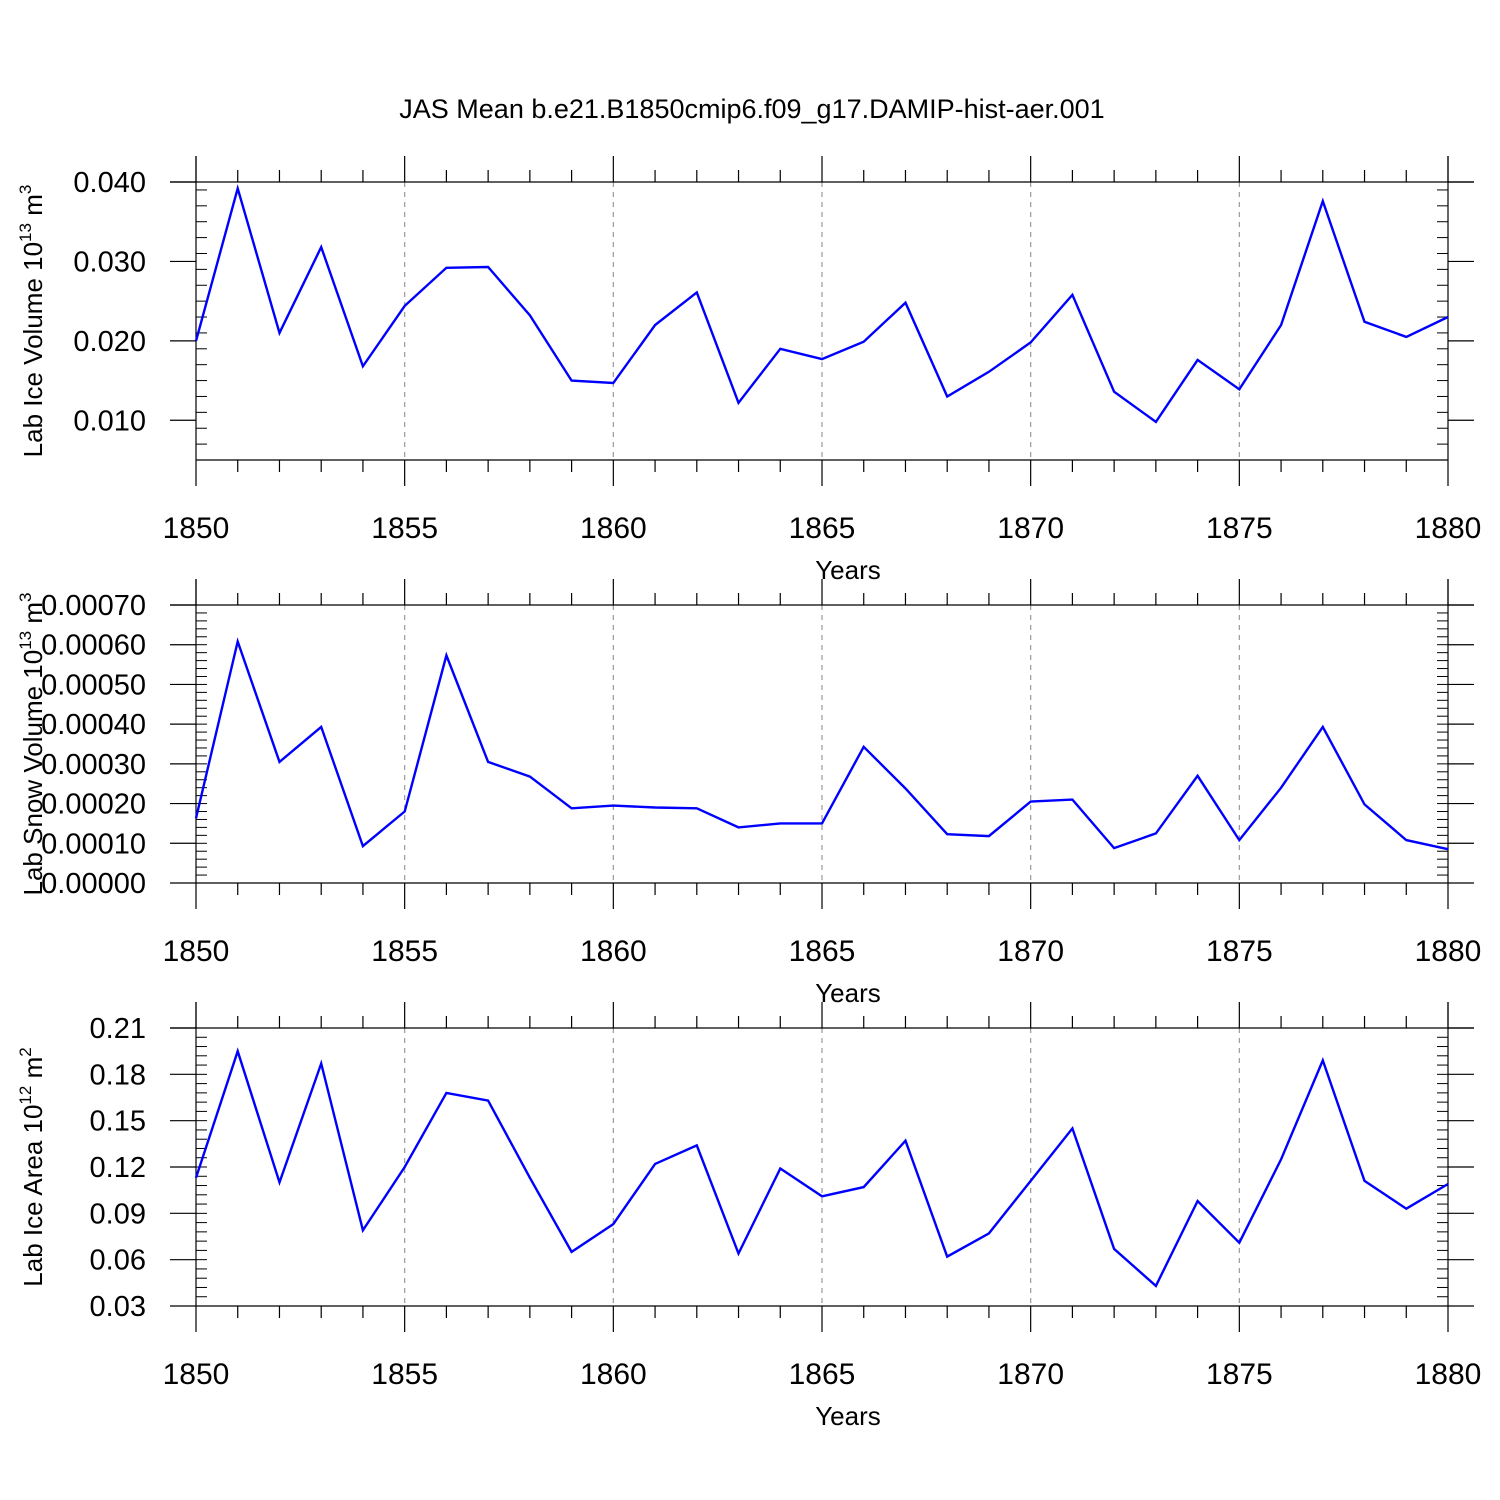 The image size is (1500, 1500). Describe the element at coordinates (33, 1196) in the screenshot. I see `y-axis-label-main: Lab Ice Area 10` at that location.